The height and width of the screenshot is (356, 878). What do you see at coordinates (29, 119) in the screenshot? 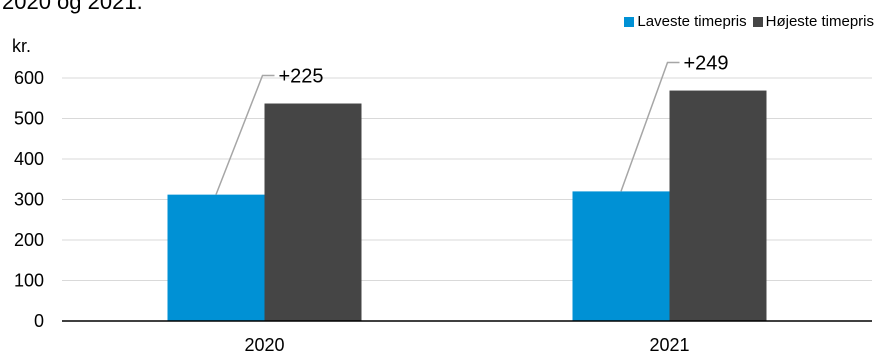
I see `y-tick-label-500: 500` at bounding box center [29, 119].